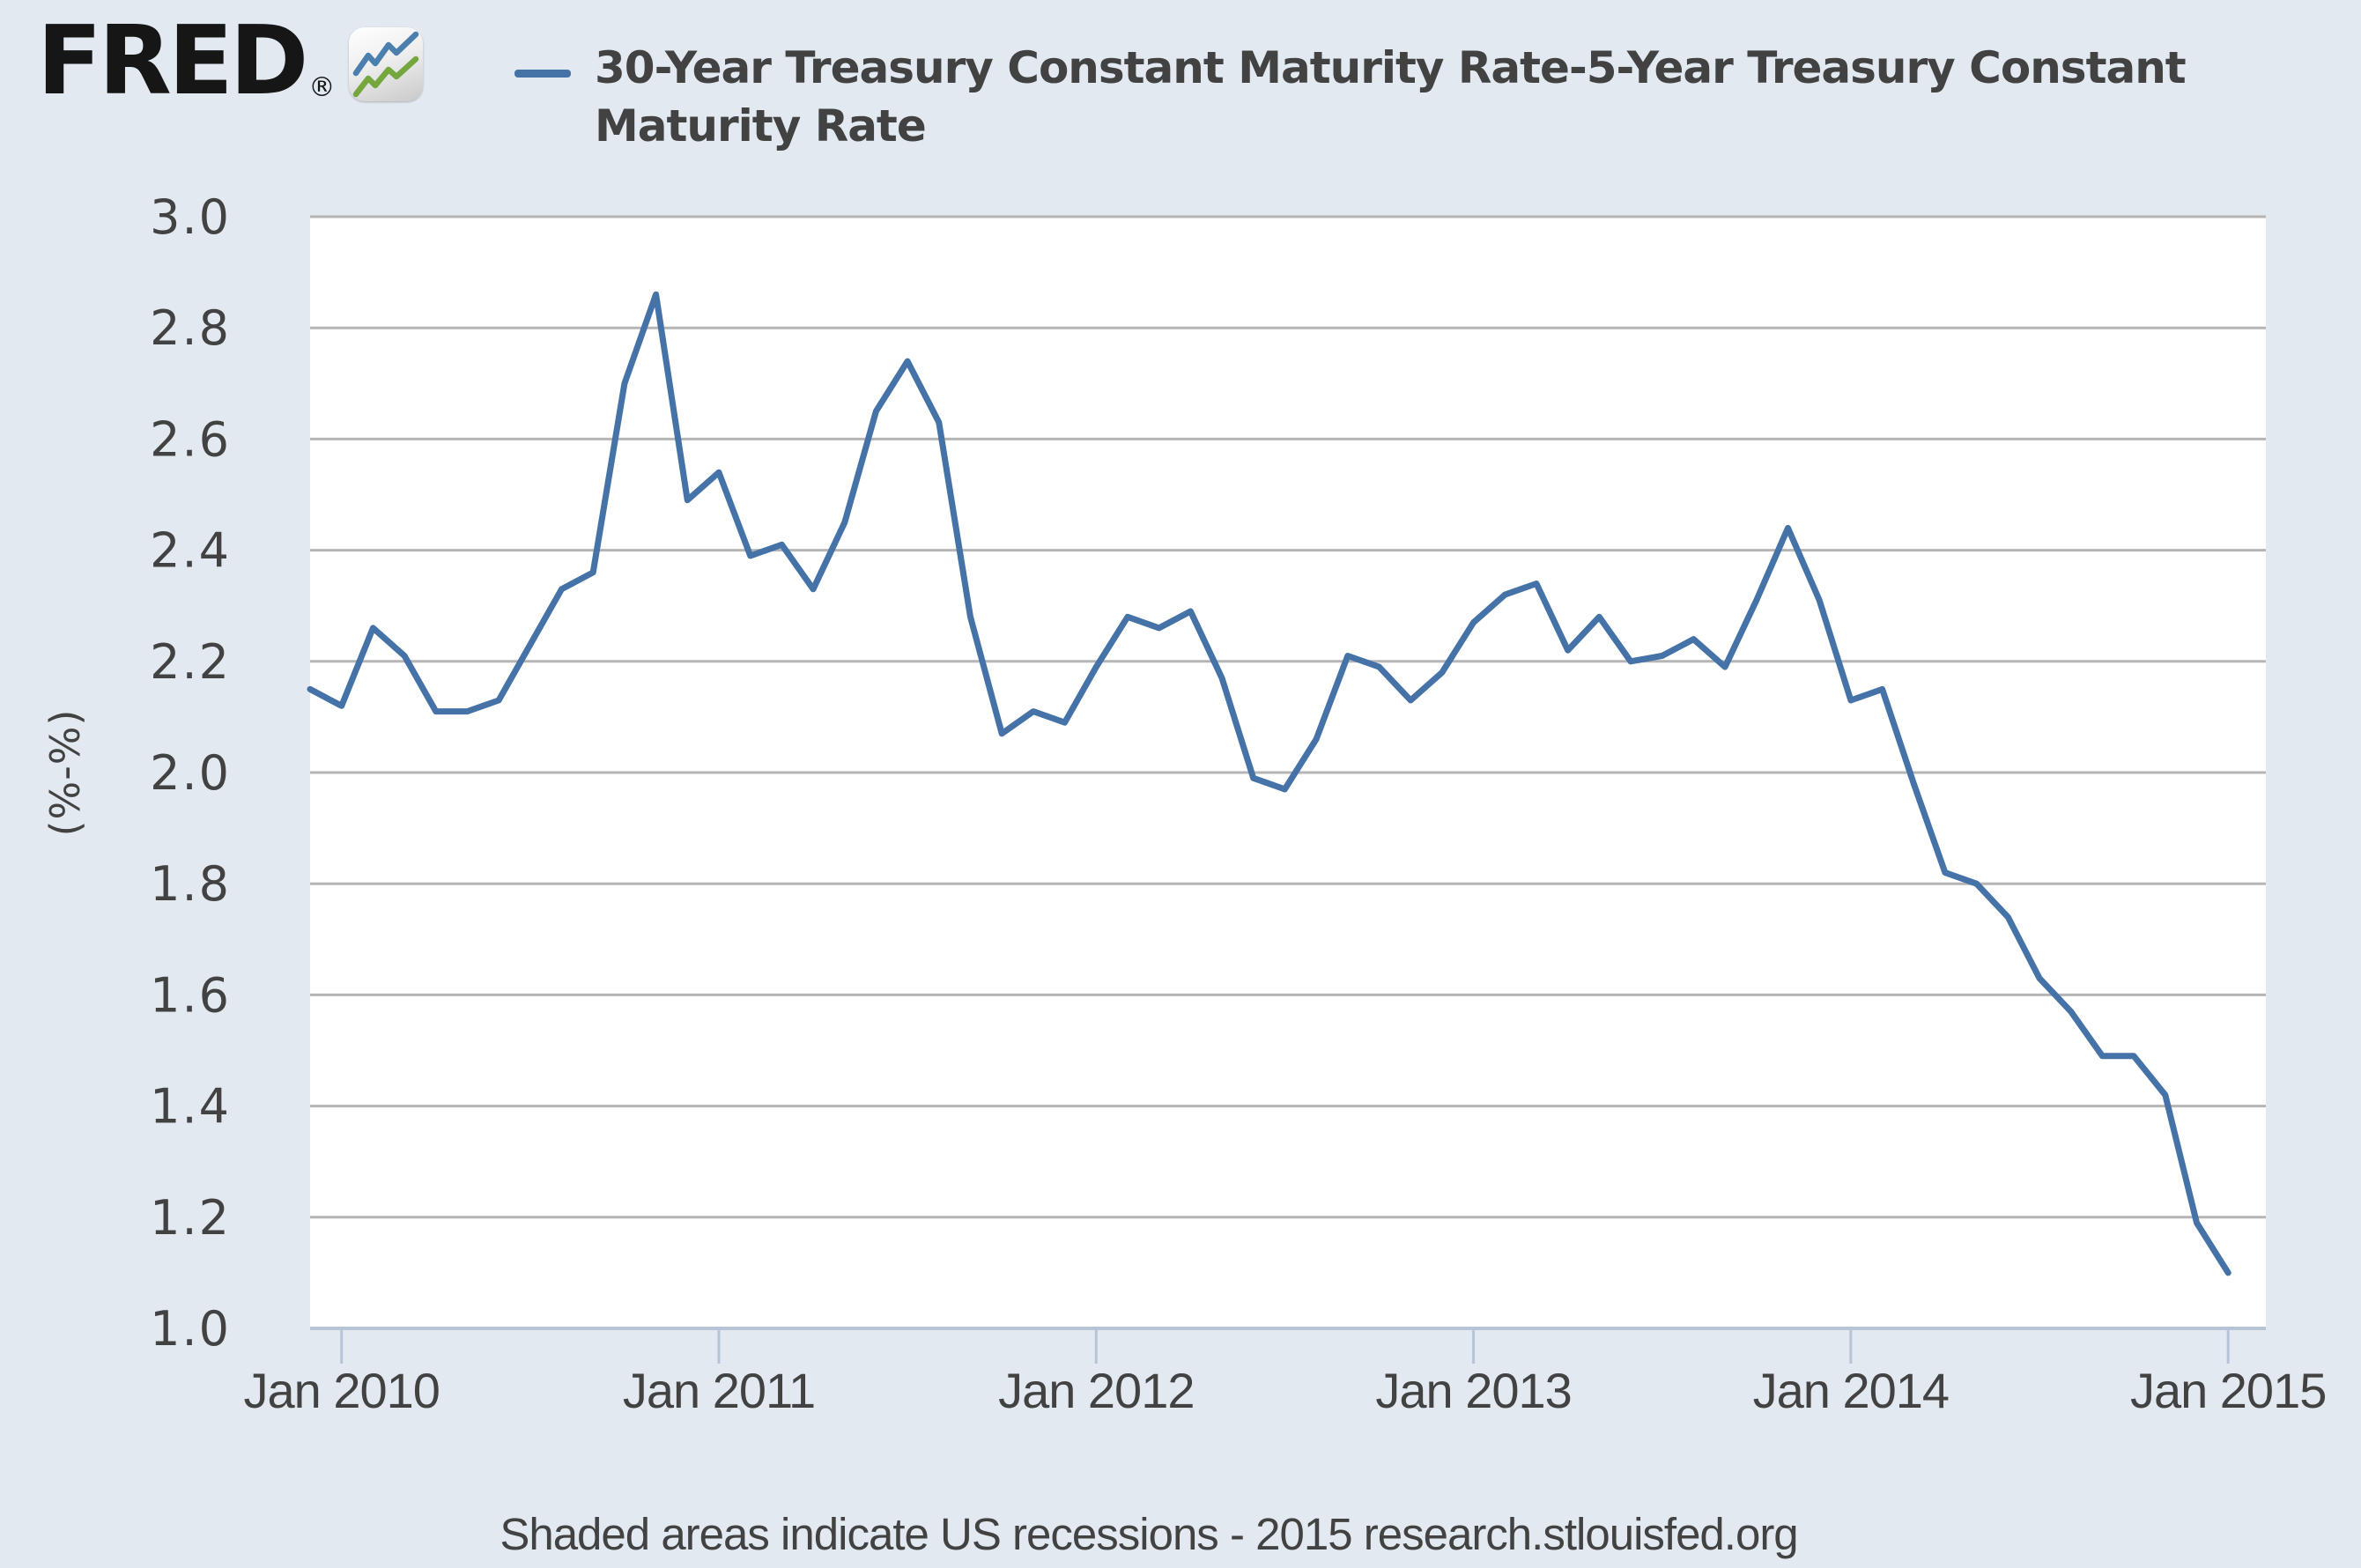 The height and width of the screenshot is (1568, 2361). What do you see at coordinates (386, 76) in the screenshot?
I see `icon-green-line` at bounding box center [386, 76].